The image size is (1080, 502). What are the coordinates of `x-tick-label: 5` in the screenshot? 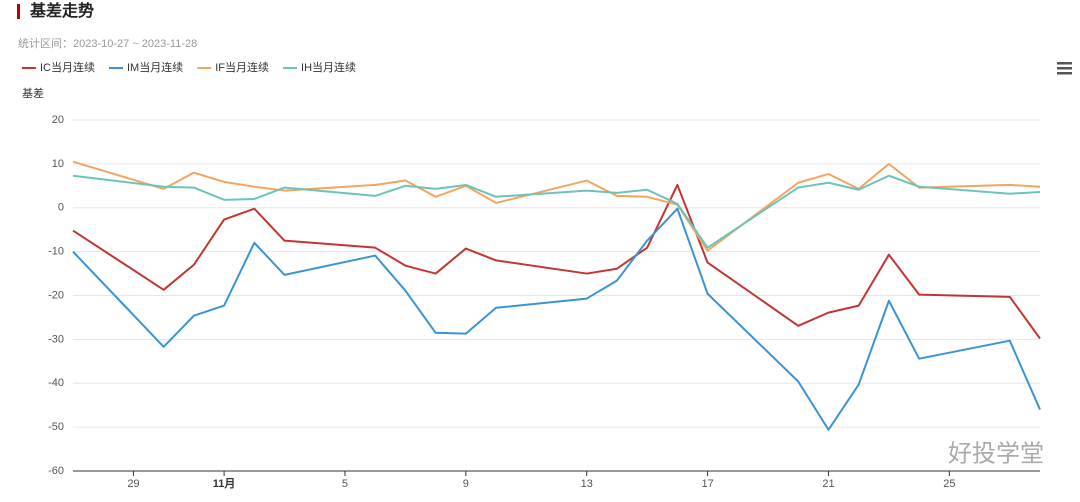 It's located at (345, 484).